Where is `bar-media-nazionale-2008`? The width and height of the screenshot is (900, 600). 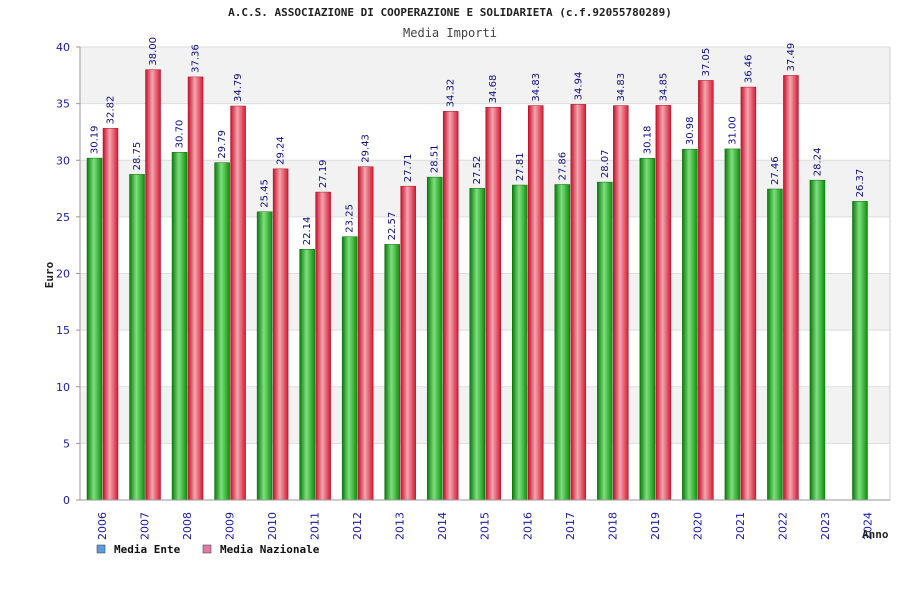
bar-media-nazionale-2008 is located at coordinates (195, 288).